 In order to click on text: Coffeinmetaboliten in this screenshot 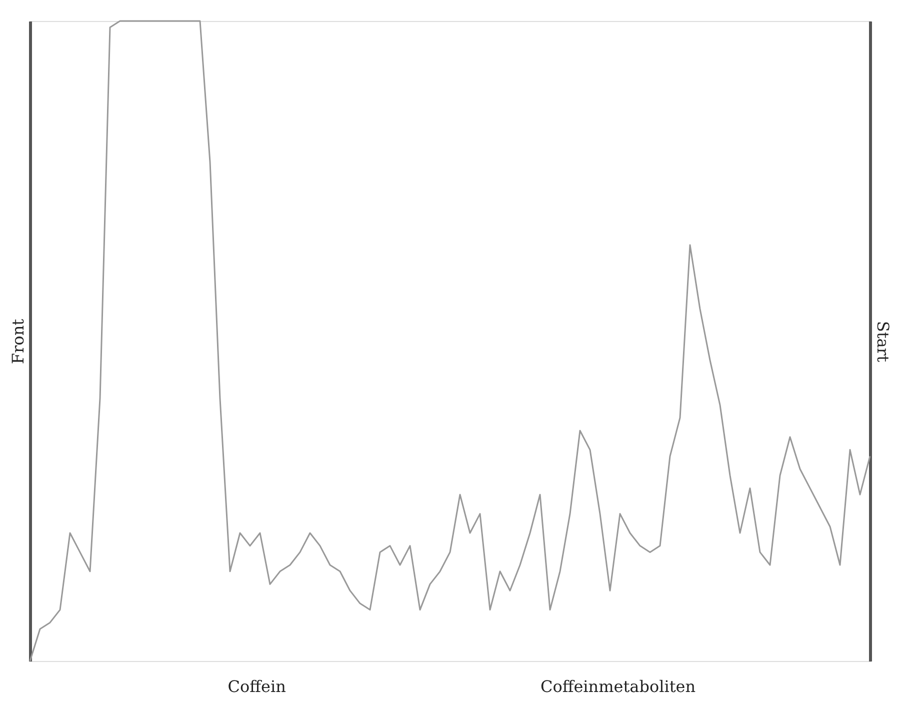, I will do `click(618, 686)`.